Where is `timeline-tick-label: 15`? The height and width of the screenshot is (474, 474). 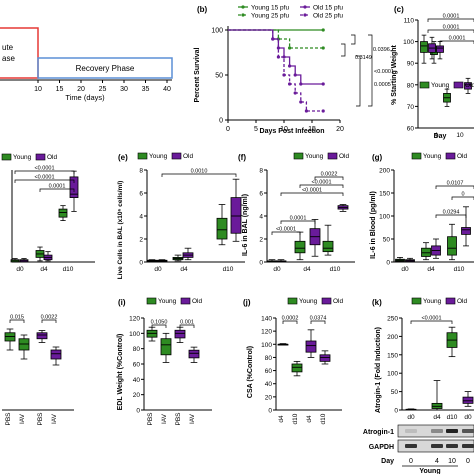
timeline-tick-label: 15 is located at coordinates (60, 89).